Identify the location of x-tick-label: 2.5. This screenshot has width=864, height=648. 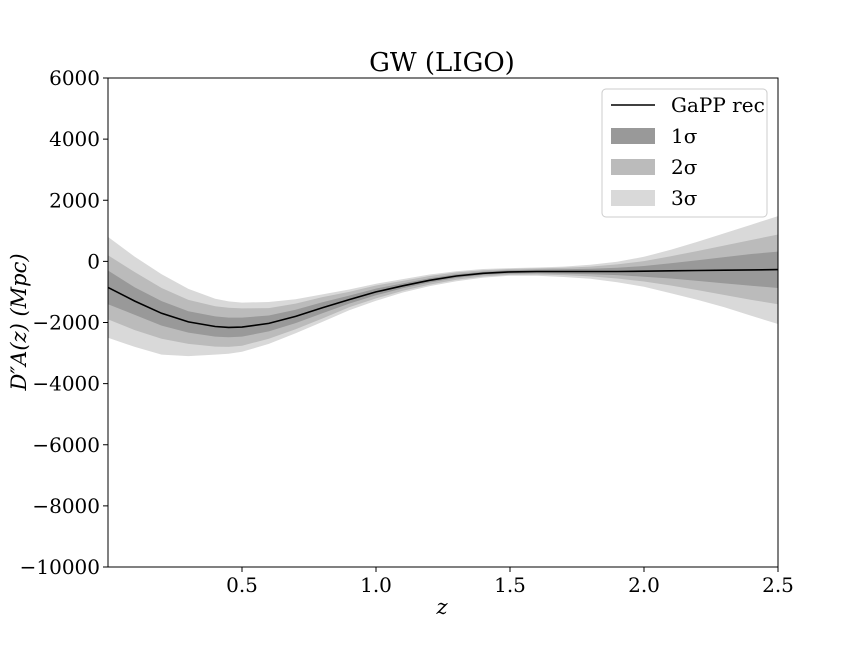
(778, 585).